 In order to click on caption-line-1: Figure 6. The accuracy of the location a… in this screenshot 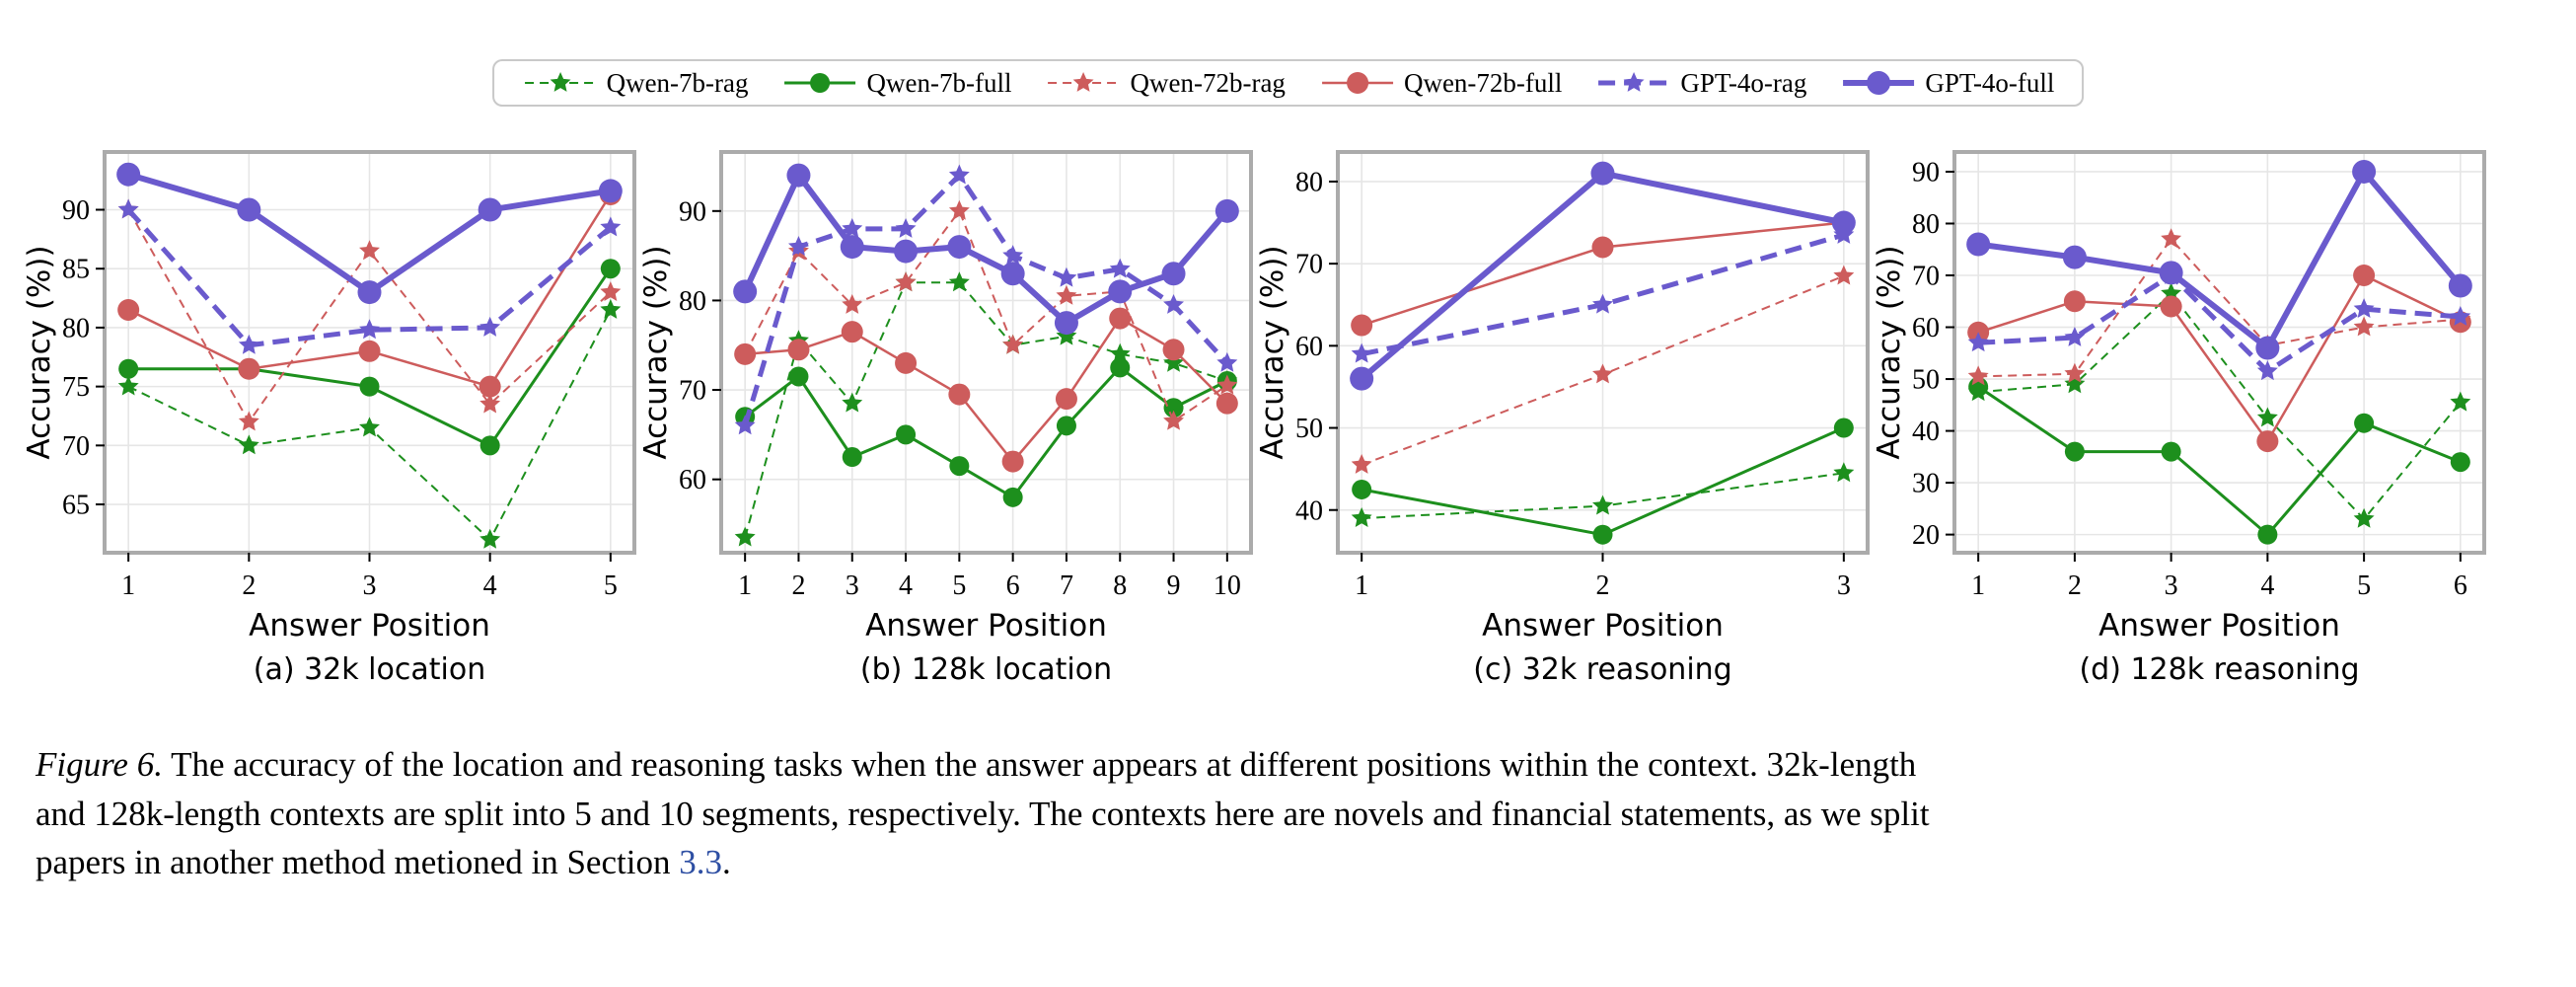, I will do `click(1284, 765)`.